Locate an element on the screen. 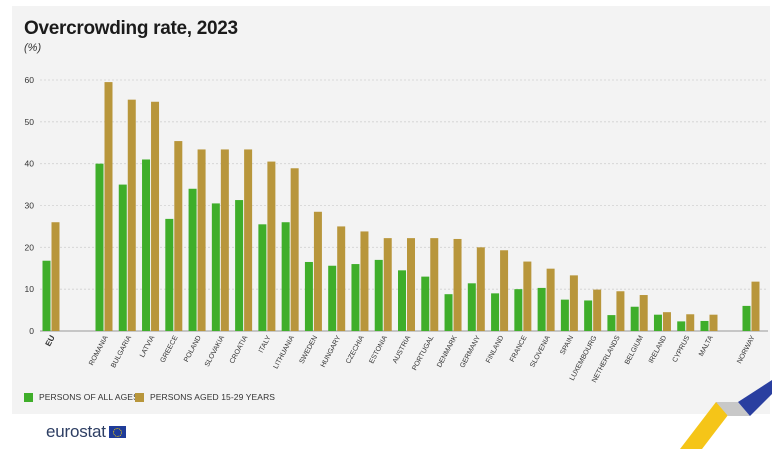  bar-all-ages-norway is located at coordinates (746, 318).